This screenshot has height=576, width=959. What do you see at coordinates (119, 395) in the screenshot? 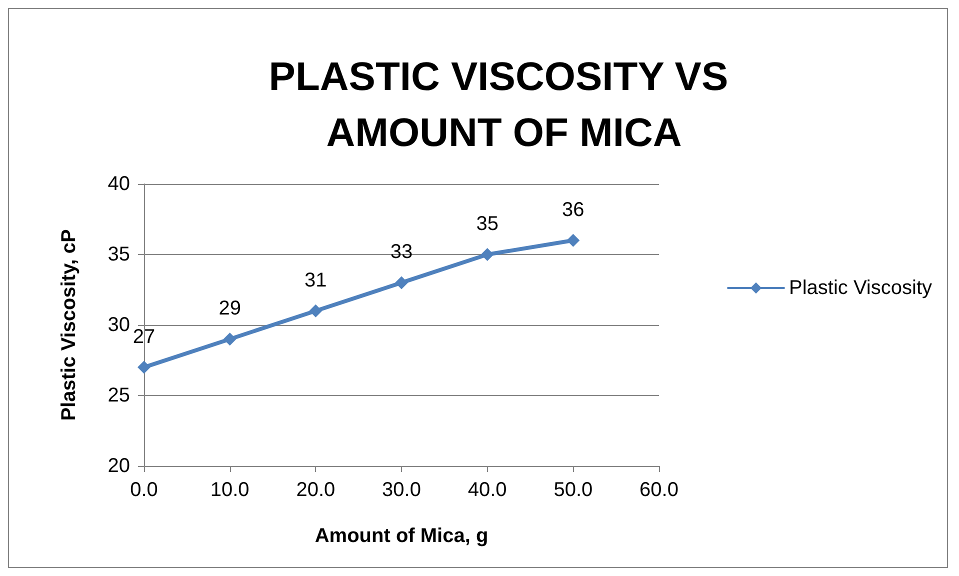
I see `y-tick-label: 25` at bounding box center [119, 395].